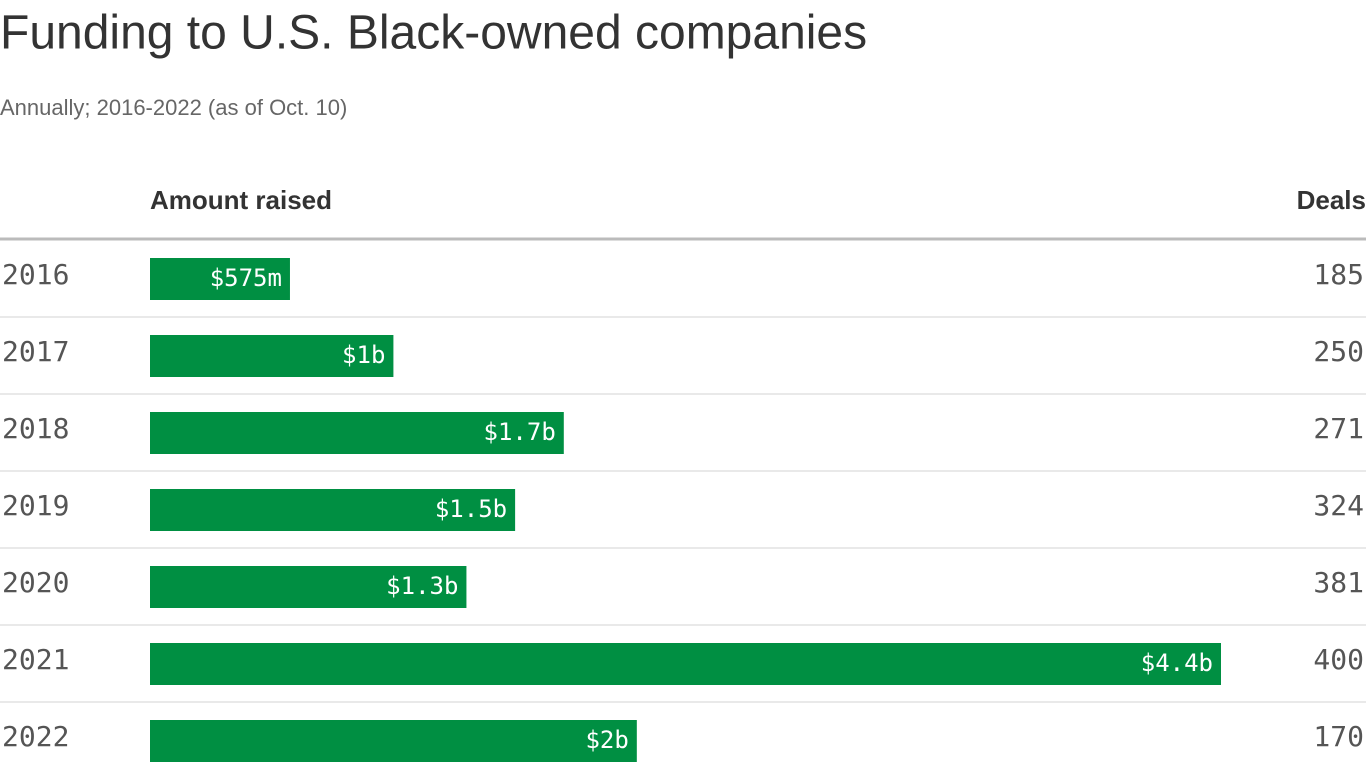 The height and width of the screenshot is (768, 1366). I want to click on category-label: 2021, so click(35, 659).